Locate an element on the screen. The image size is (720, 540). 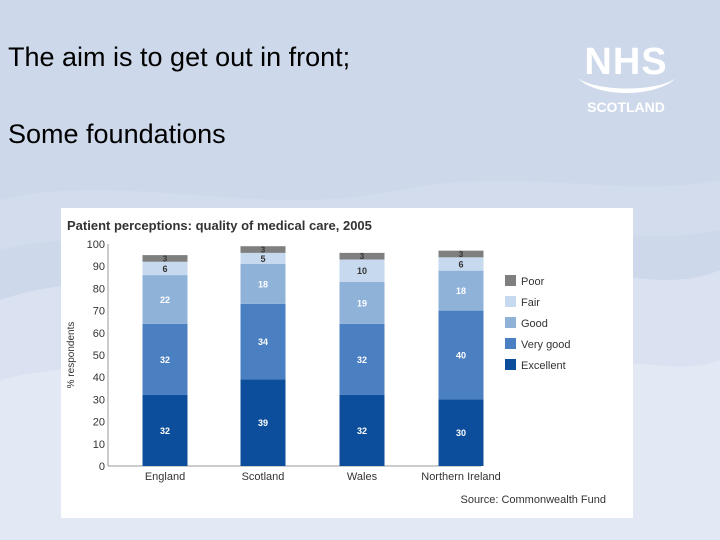
data-label: 22 is located at coordinates (165, 300).